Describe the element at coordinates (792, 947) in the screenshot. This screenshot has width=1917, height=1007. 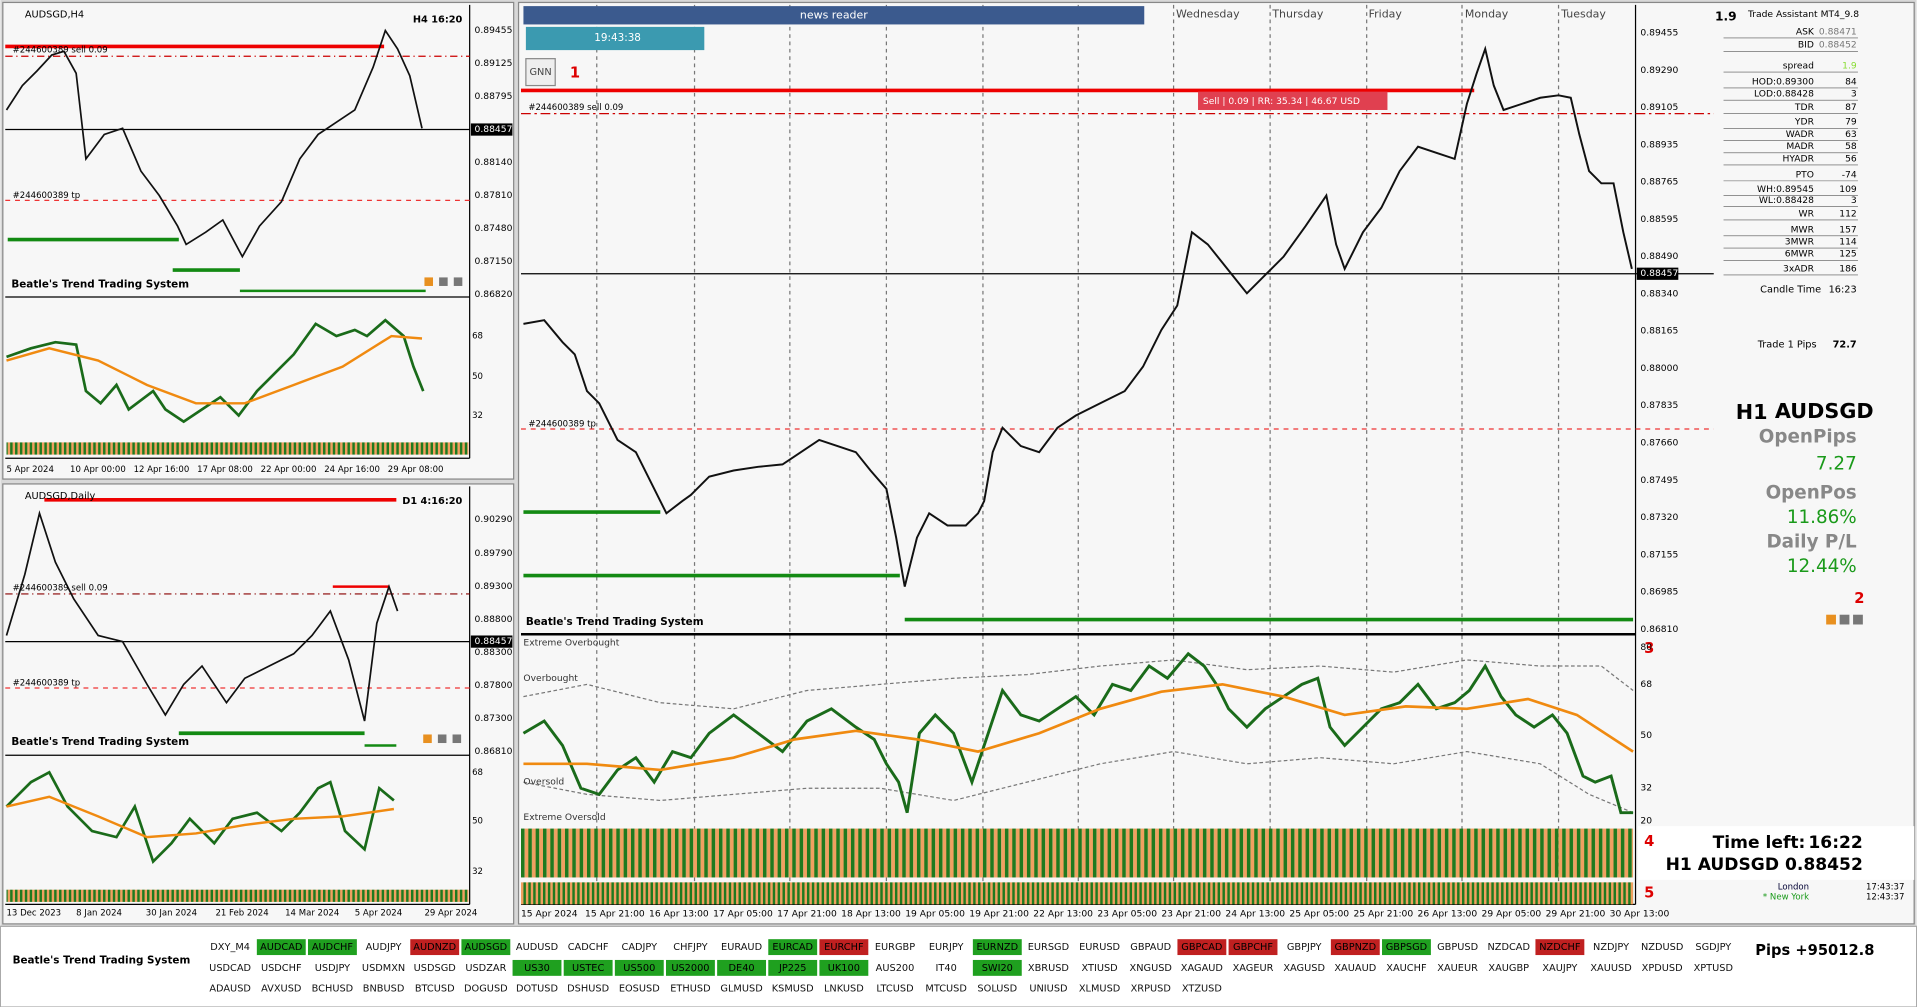
I see `symbol: EURCAD` at that location.